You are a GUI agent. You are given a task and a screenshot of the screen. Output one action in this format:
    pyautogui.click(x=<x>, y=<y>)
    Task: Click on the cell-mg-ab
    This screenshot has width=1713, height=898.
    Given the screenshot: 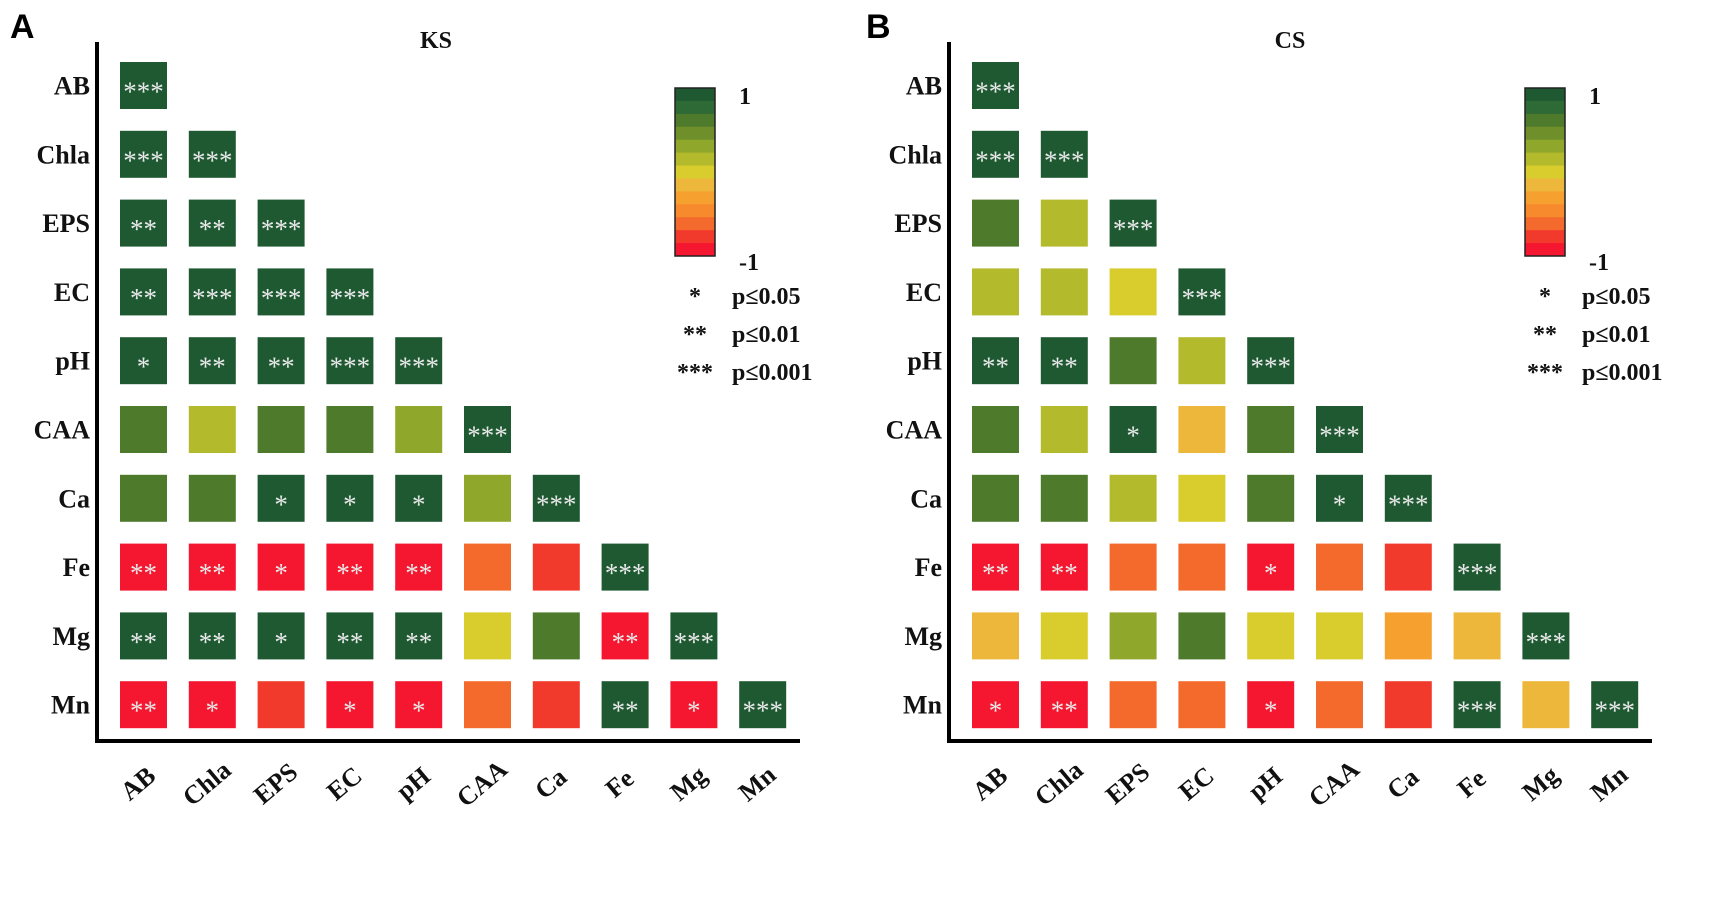 What is the action you would take?
    pyautogui.click(x=143, y=636)
    